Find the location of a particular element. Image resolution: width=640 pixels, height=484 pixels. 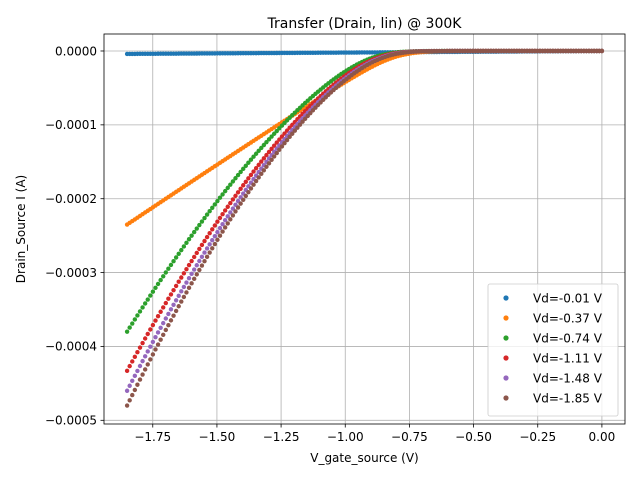

legend-box is located at coordinates (553, 350).